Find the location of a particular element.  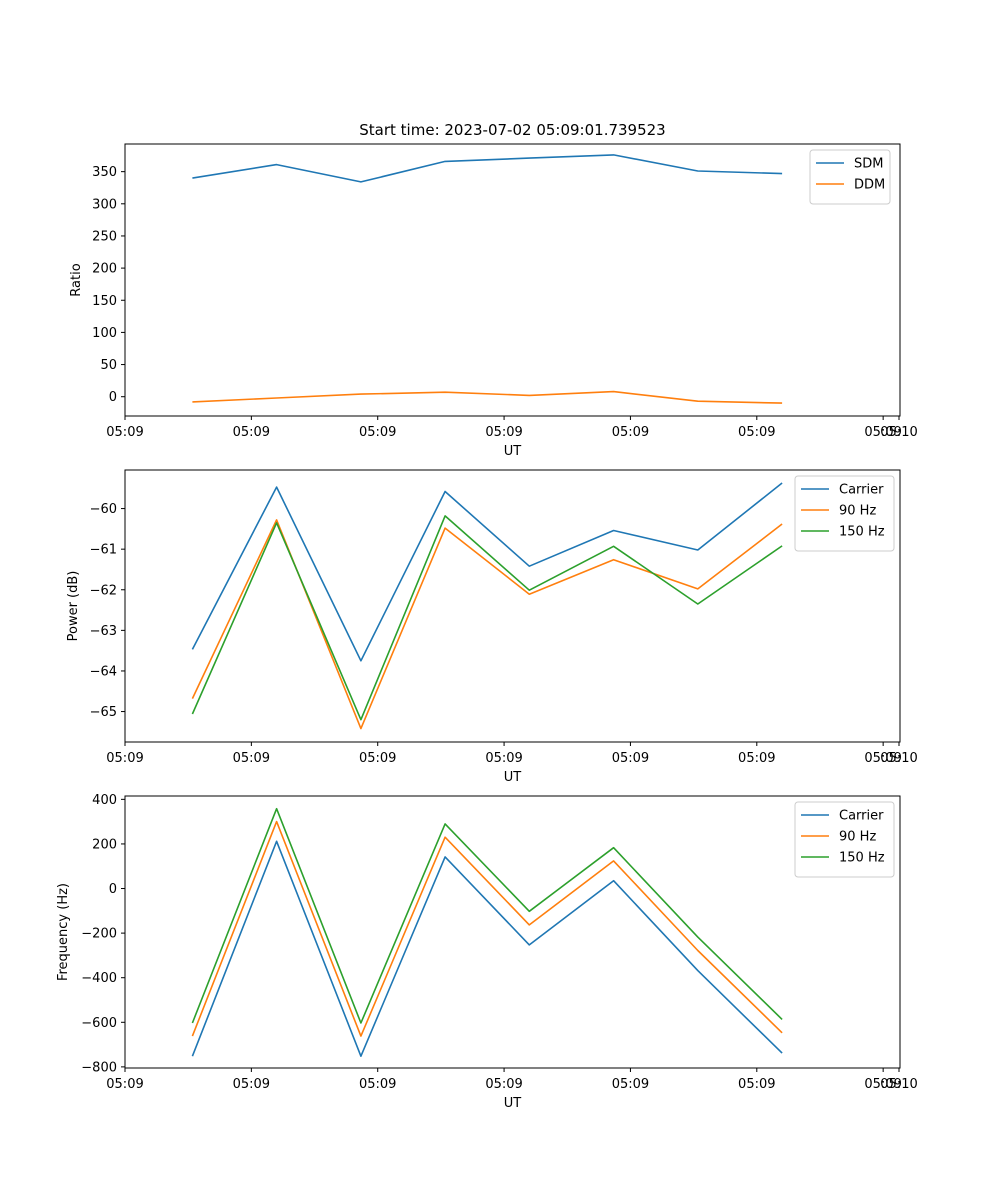

series-line-sdm is located at coordinates (487, 168).